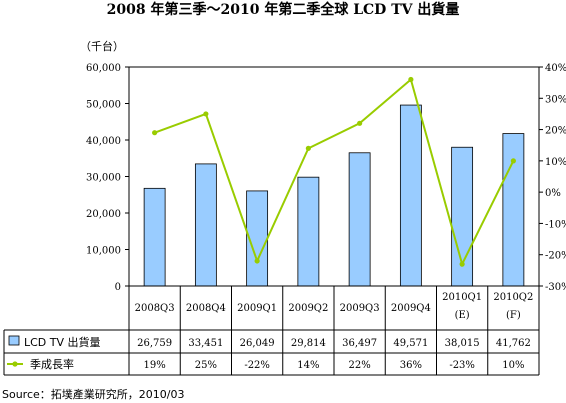  Describe the element at coordinates (360, 308) in the screenshot. I see `category-label: 2009Q3` at that location.